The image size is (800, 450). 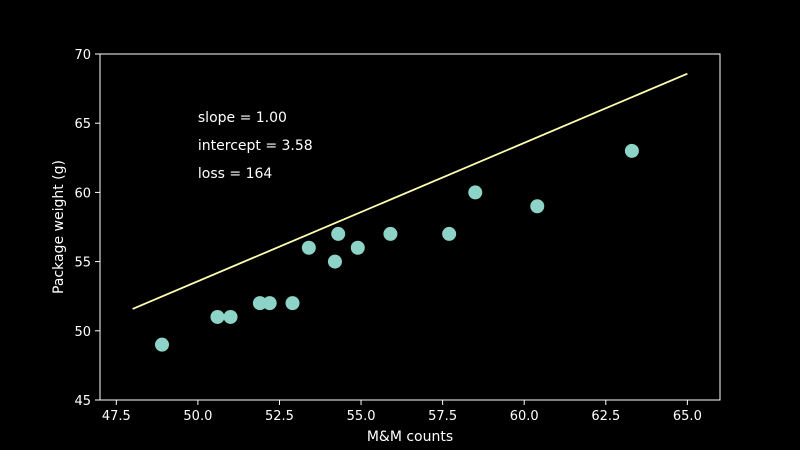 I want to click on annotation-text: intercept = 3.58, so click(x=255, y=146).